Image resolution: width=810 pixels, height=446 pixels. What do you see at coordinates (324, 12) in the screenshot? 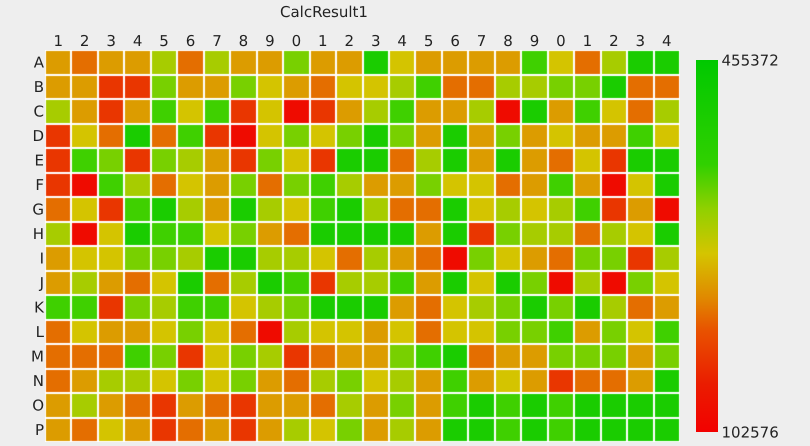
I see `chart-title: CalcResult1` at bounding box center [324, 12].